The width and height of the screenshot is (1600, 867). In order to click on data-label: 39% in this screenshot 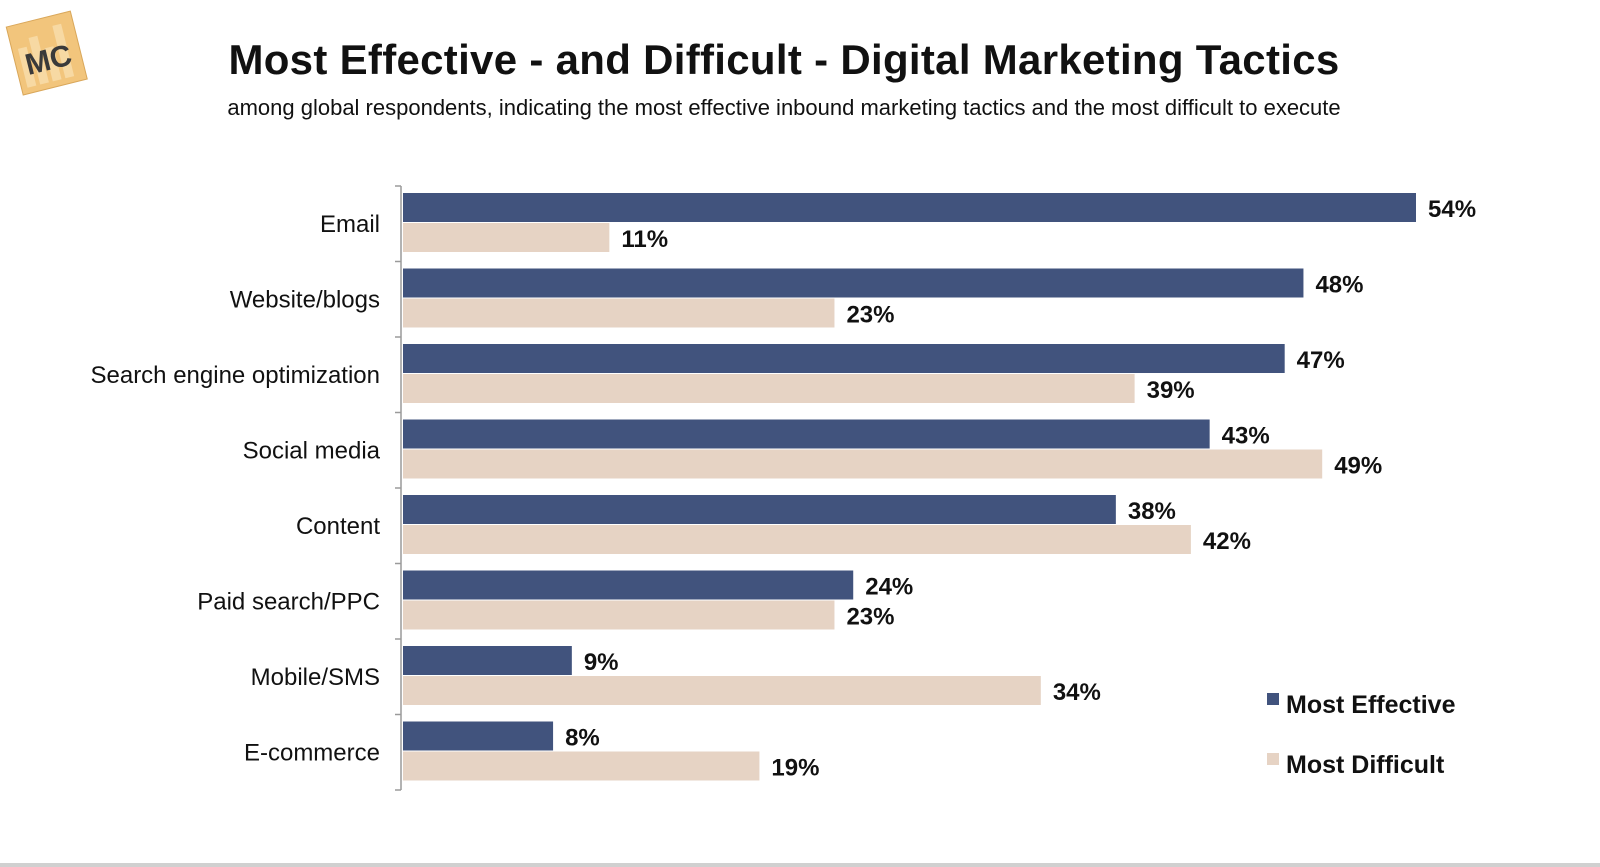, I will do `click(1171, 390)`.